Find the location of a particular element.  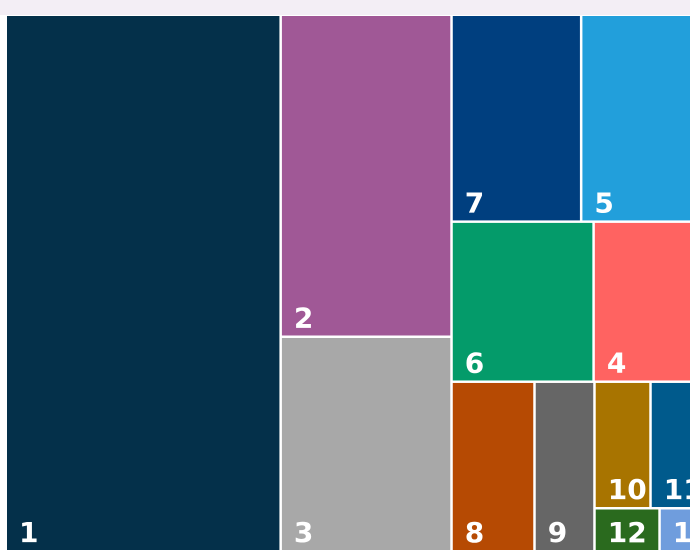

top-bar is located at coordinates (345, 7).